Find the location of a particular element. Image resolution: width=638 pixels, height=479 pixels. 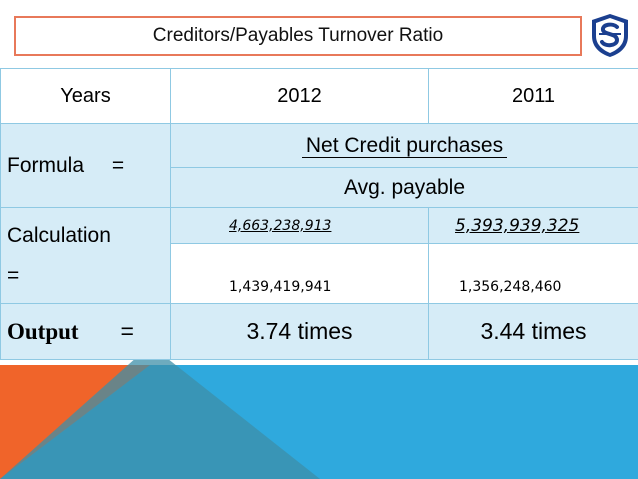

header-row: Years 2012 2011 is located at coordinates (319, 96).